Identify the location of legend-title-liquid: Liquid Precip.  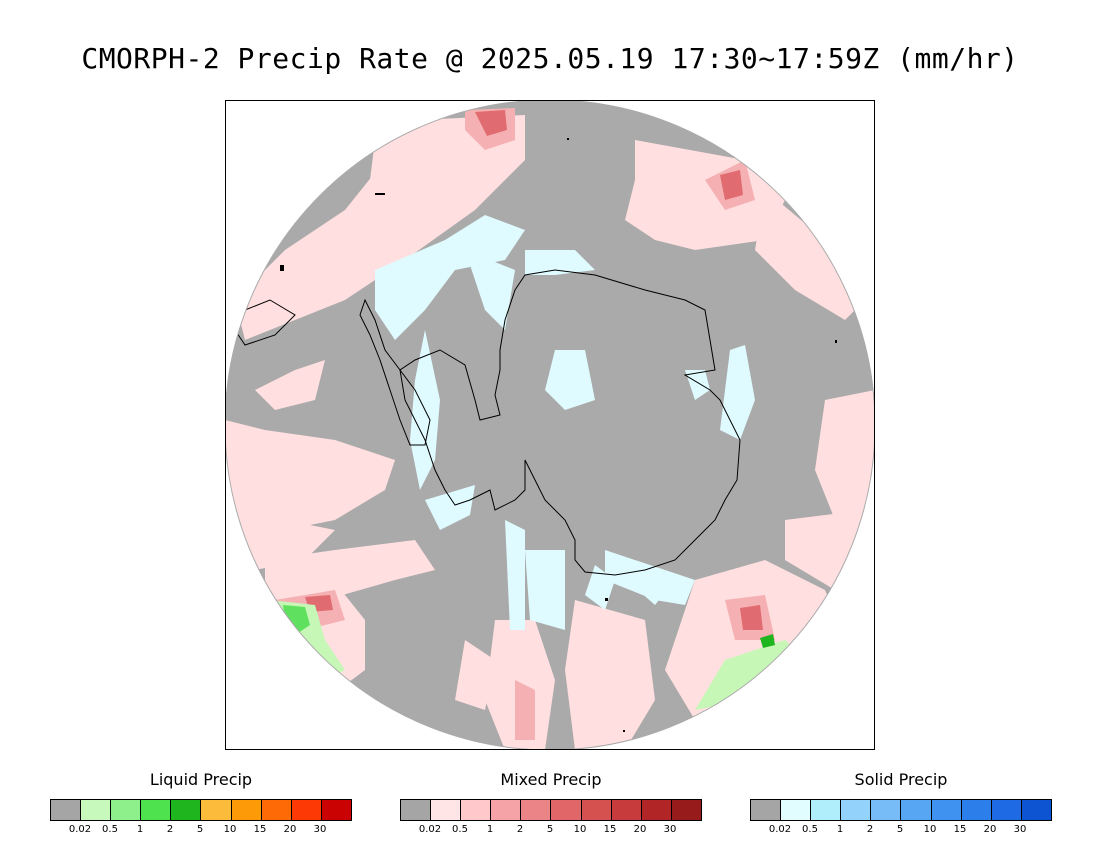
(201, 779).